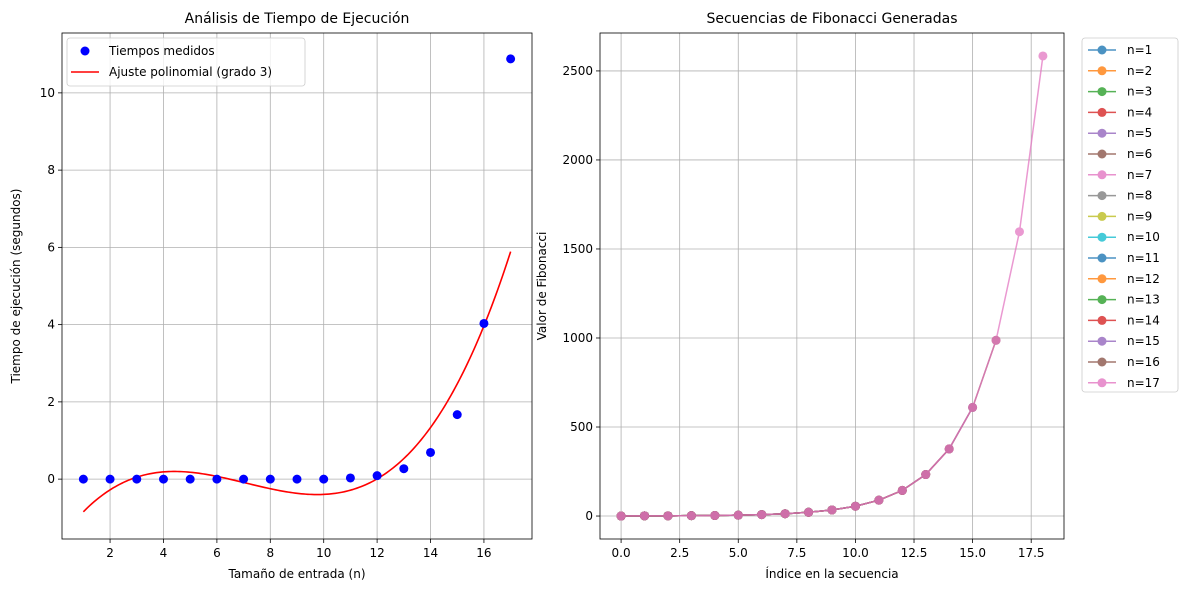 The image size is (1192, 590). What do you see at coordinates (164, 553) in the screenshot?
I see `x-tick-label: 4` at bounding box center [164, 553].